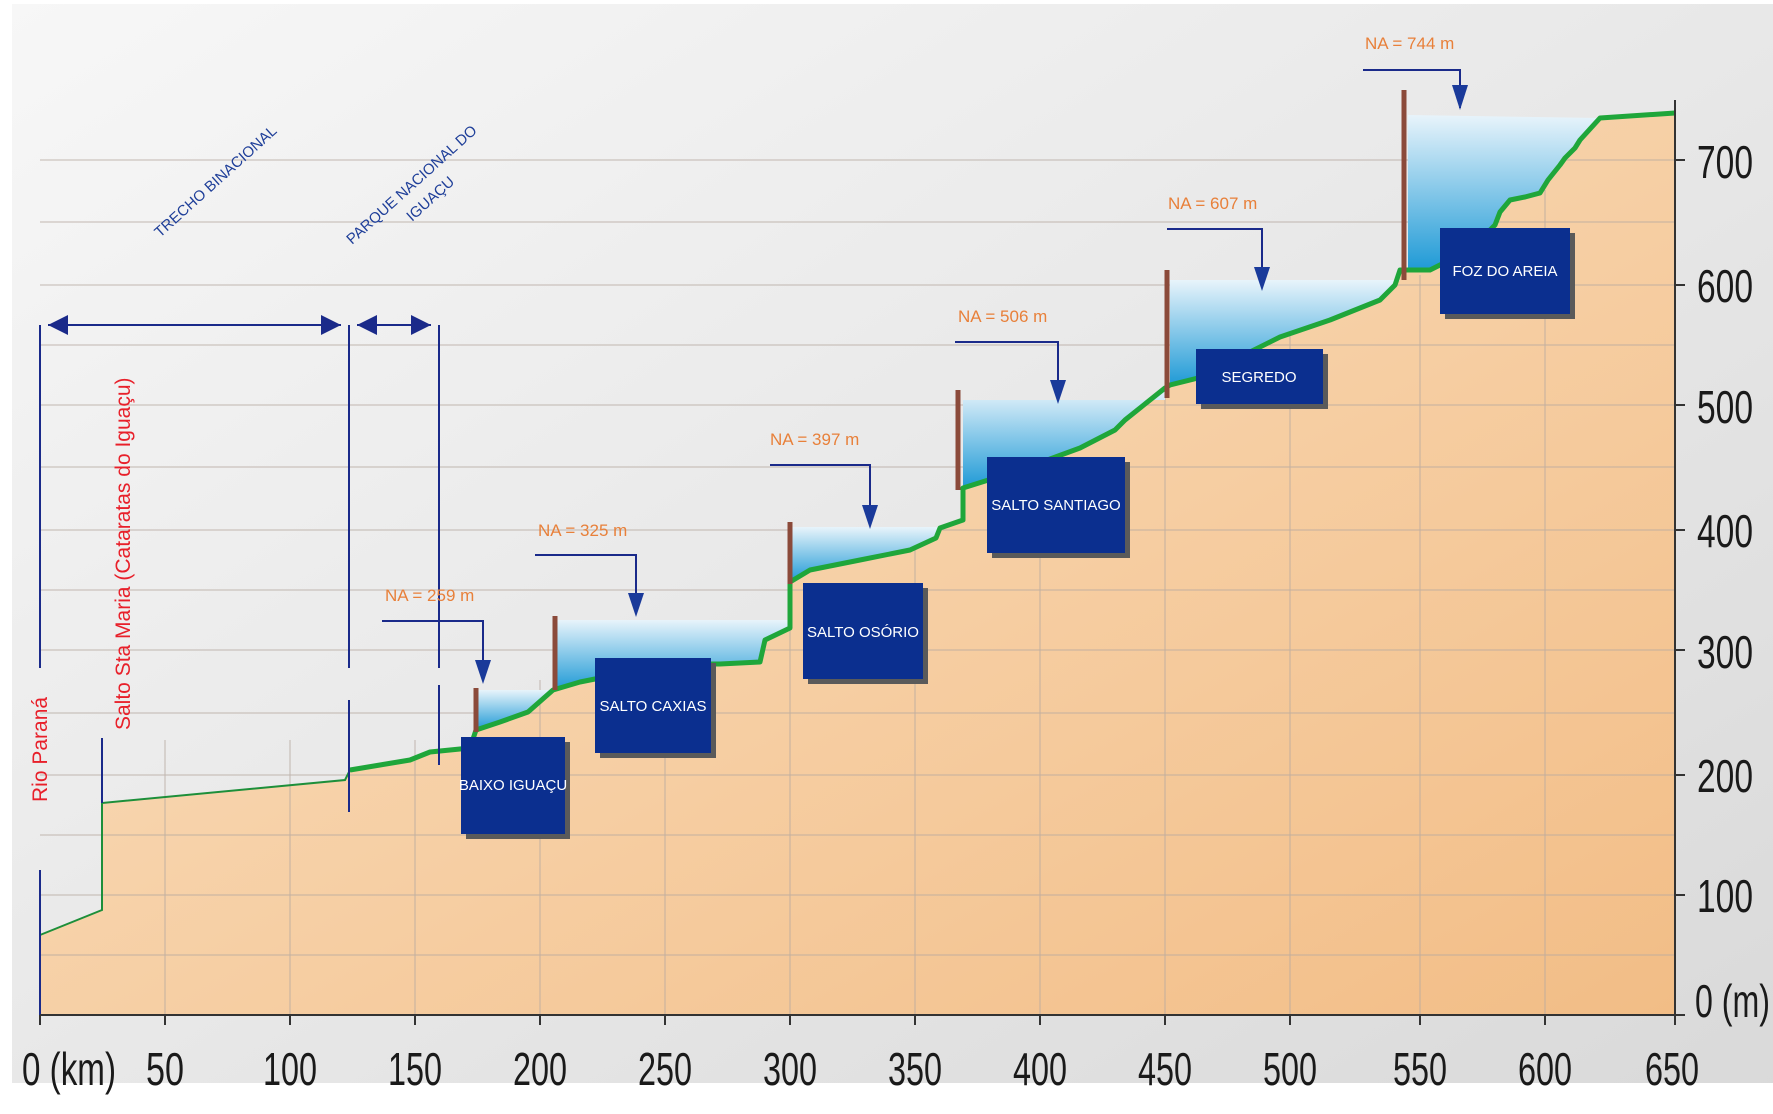 This screenshot has height=1114, width=1773. Describe the element at coordinates (1212, 203) in the screenshot. I see `na-label-segredo: NA = 607 m` at that location.